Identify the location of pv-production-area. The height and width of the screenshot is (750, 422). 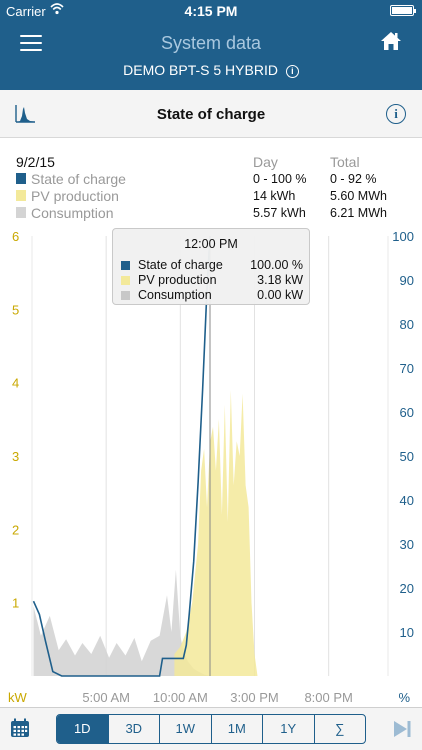
(216, 533).